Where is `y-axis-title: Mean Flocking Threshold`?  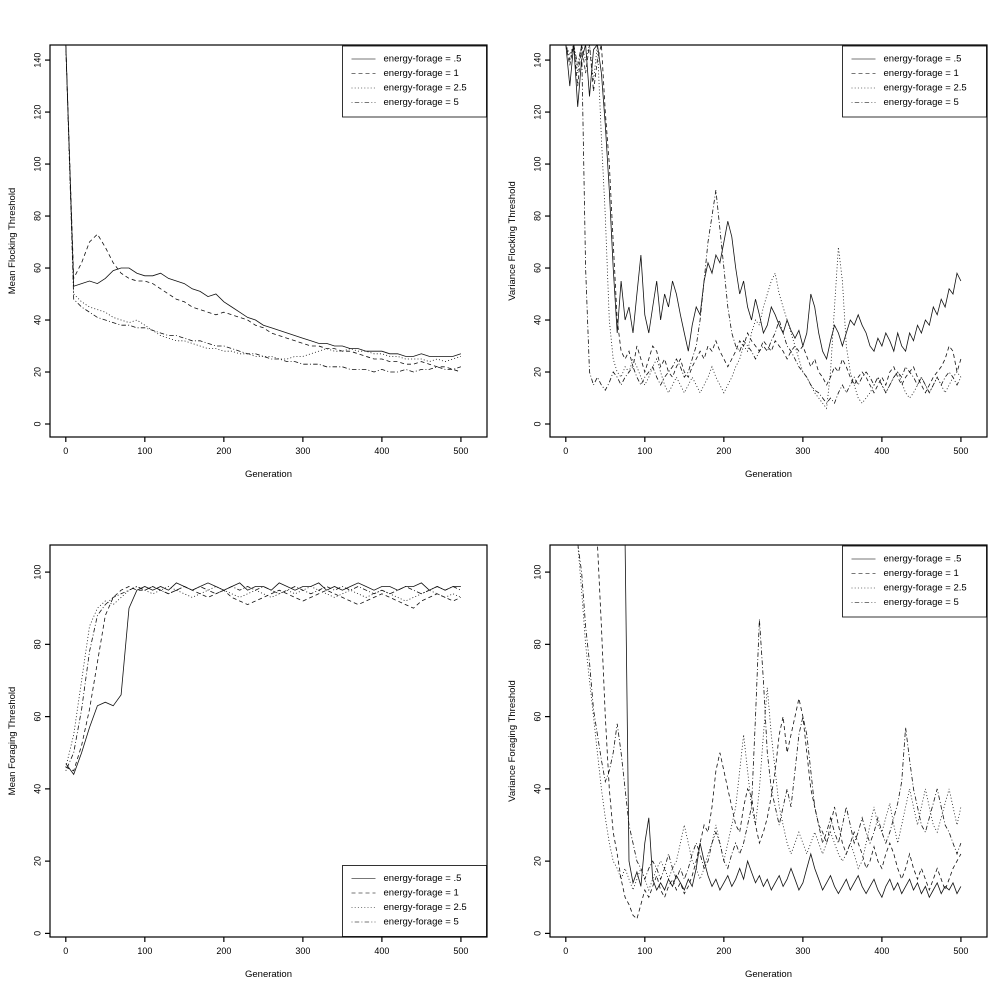 y-axis-title: Mean Flocking Threshold is located at coordinates (12, 241).